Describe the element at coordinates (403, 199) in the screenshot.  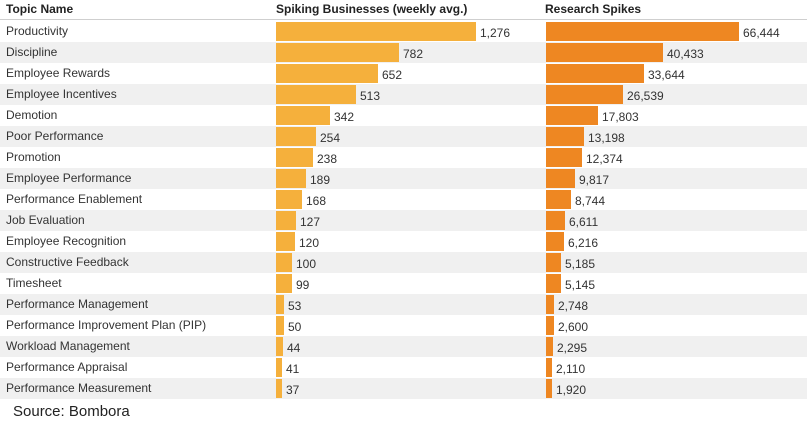
I see `table-row: Performance Enablement 168 8,744` at that location.